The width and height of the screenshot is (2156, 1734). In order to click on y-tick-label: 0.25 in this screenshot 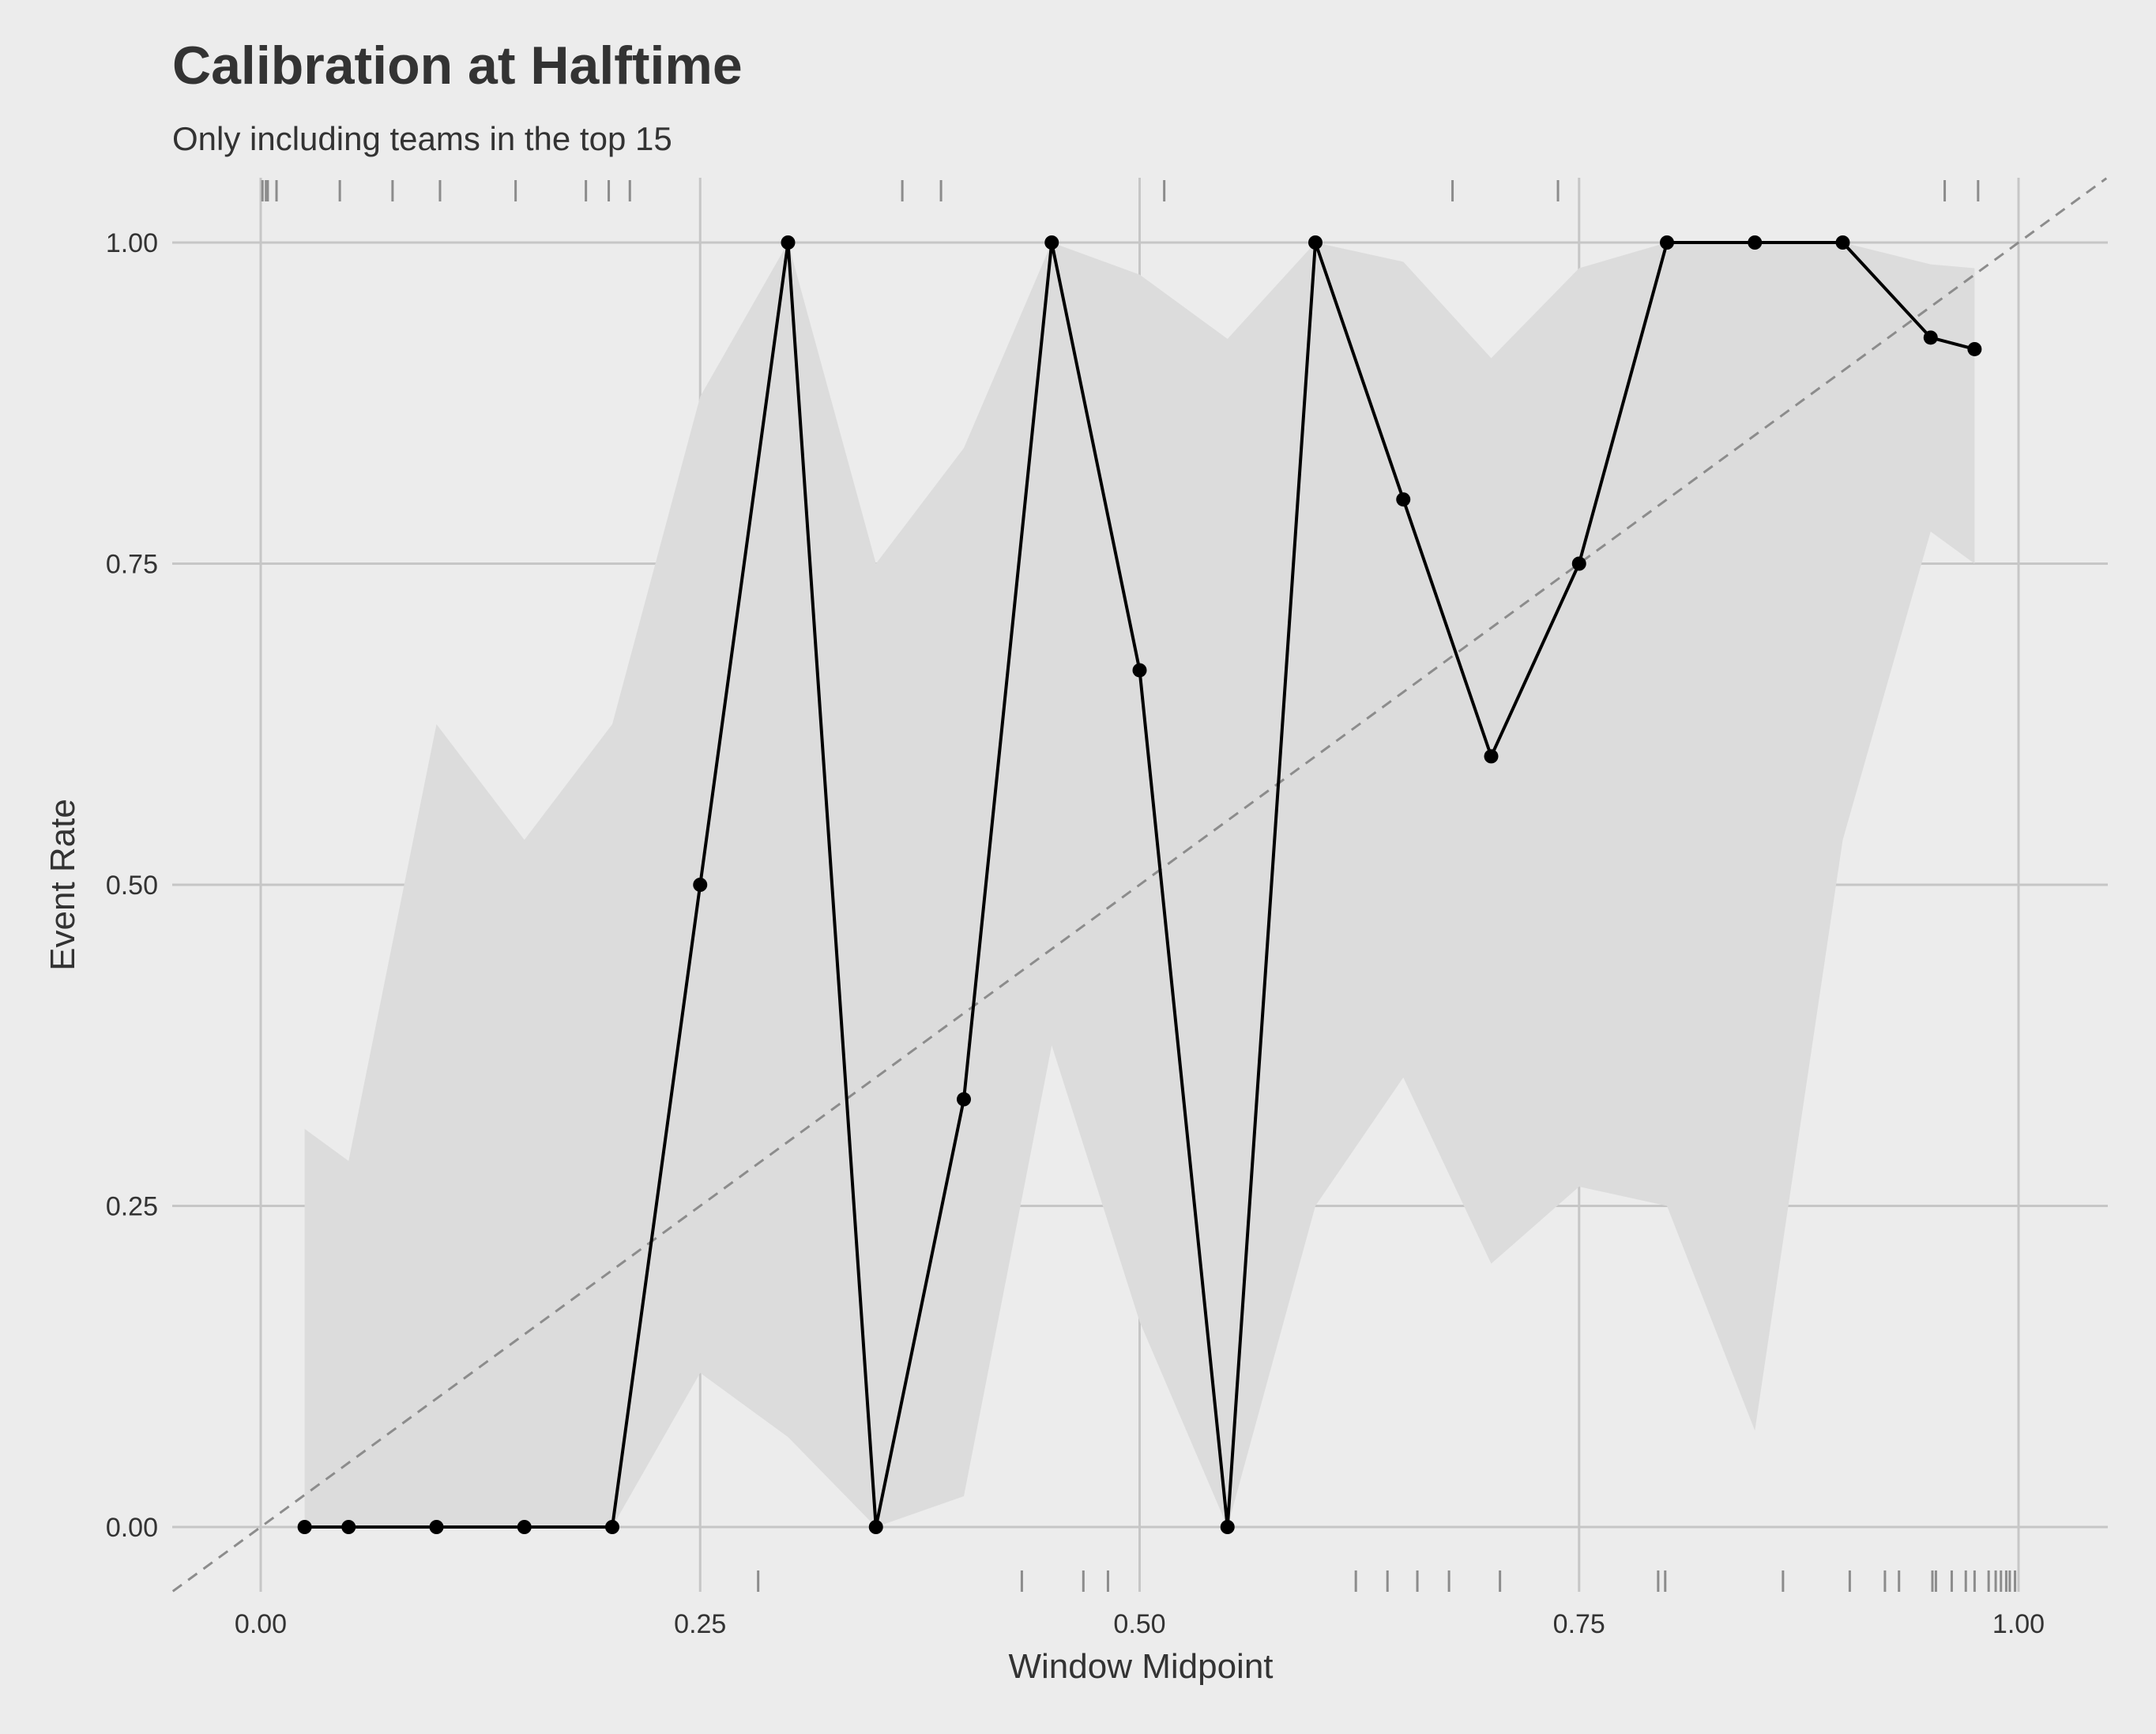, I will do `click(132, 1207)`.